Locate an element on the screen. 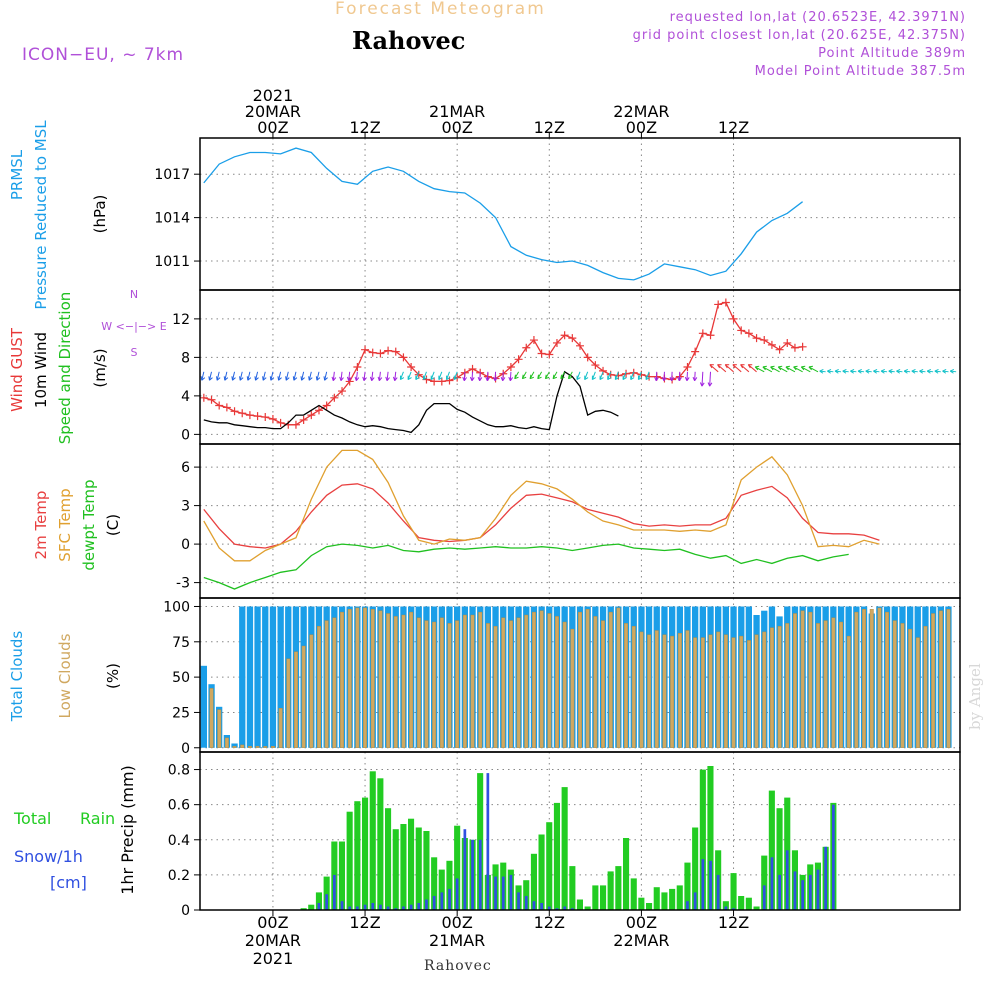 Image resolution: width=1000 pixels, height=1000 pixels. low-clouds-label: Low Clouds is located at coordinates (65, 675).